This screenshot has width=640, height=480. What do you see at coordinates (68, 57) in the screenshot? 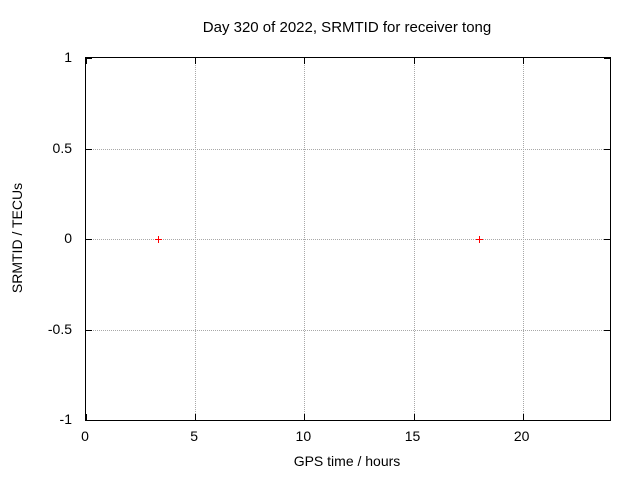
I see `y-tick-label: 1` at bounding box center [68, 57].